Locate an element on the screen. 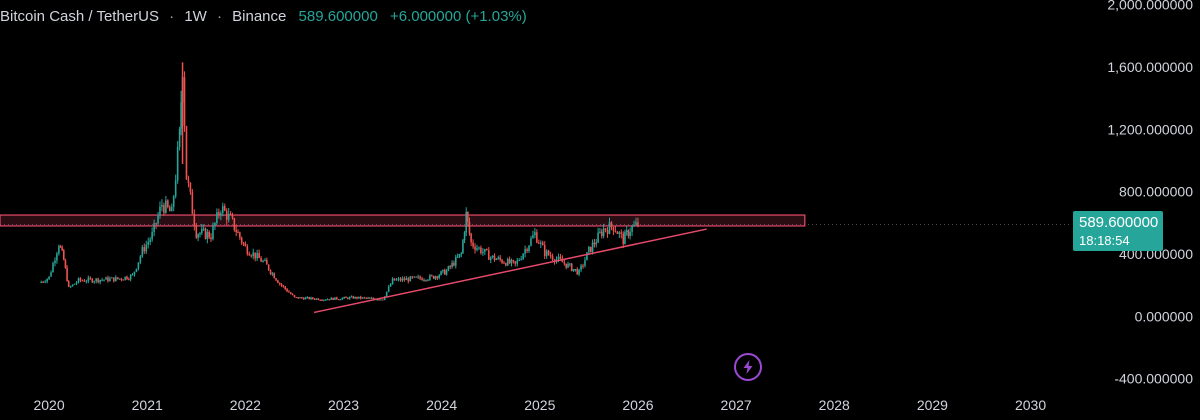  resistance-zone-layer is located at coordinates (403, 220).